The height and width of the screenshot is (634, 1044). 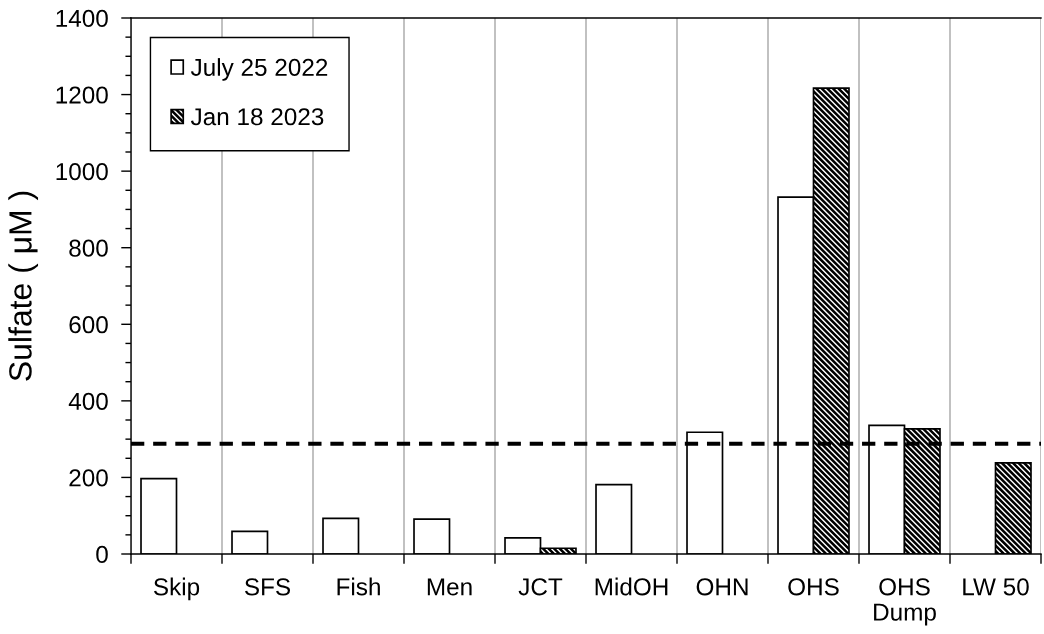 What do you see at coordinates (540, 587) in the screenshot?
I see `x-tick-label: JCT` at bounding box center [540, 587].